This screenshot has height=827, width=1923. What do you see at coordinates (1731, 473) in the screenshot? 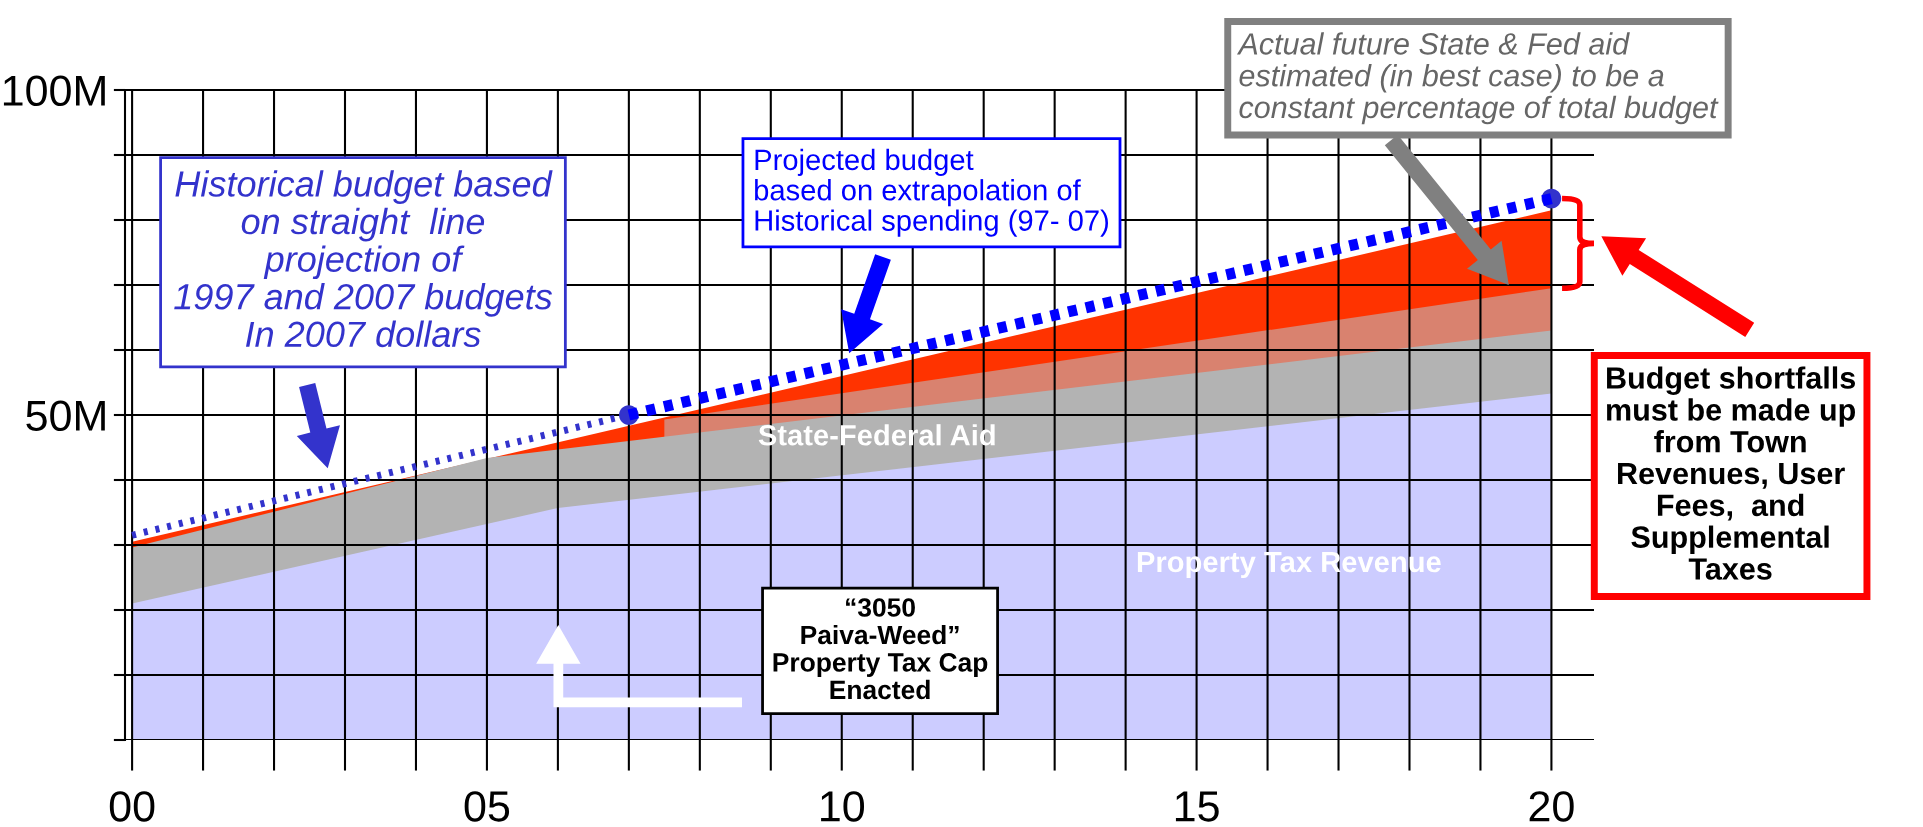
I see `text: Budget shortfalls must be made up from Town Revenues, User Fees, and Supplemental Taxes` at bounding box center [1731, 473].